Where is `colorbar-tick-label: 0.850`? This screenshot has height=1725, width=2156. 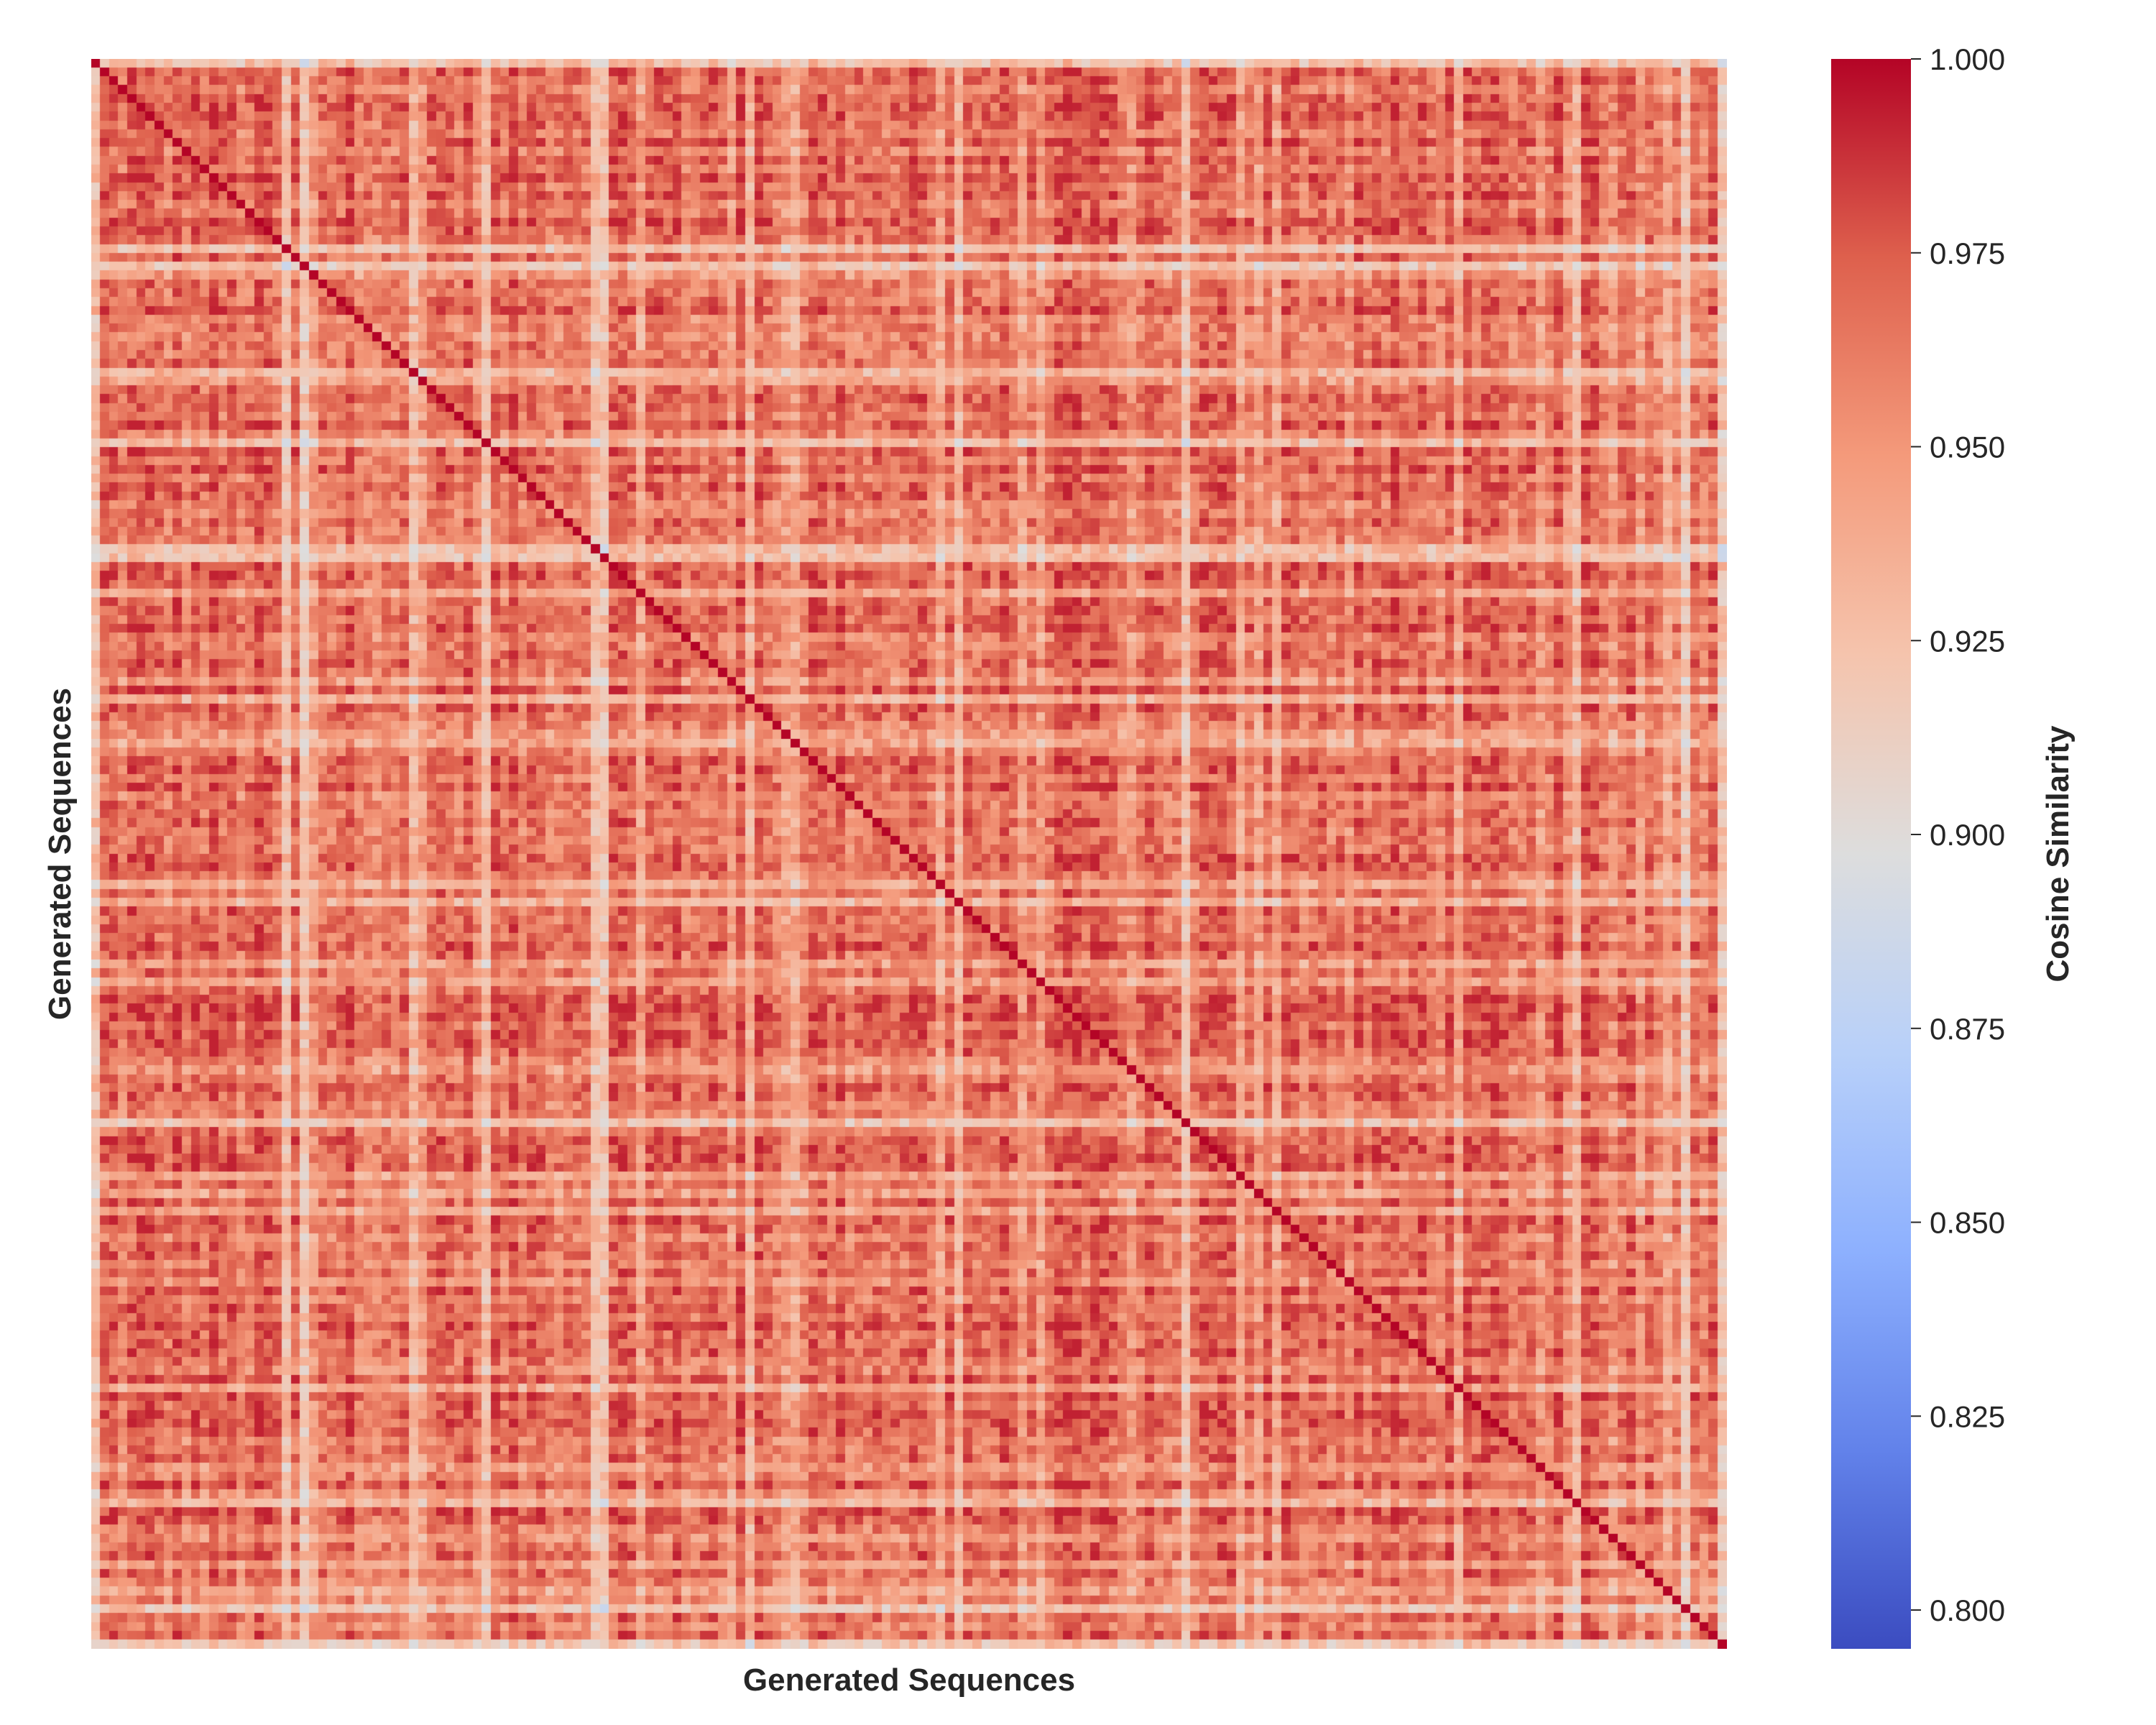
colorbar-tick-label: 0.850 is located at coordinates (1967, 1223).